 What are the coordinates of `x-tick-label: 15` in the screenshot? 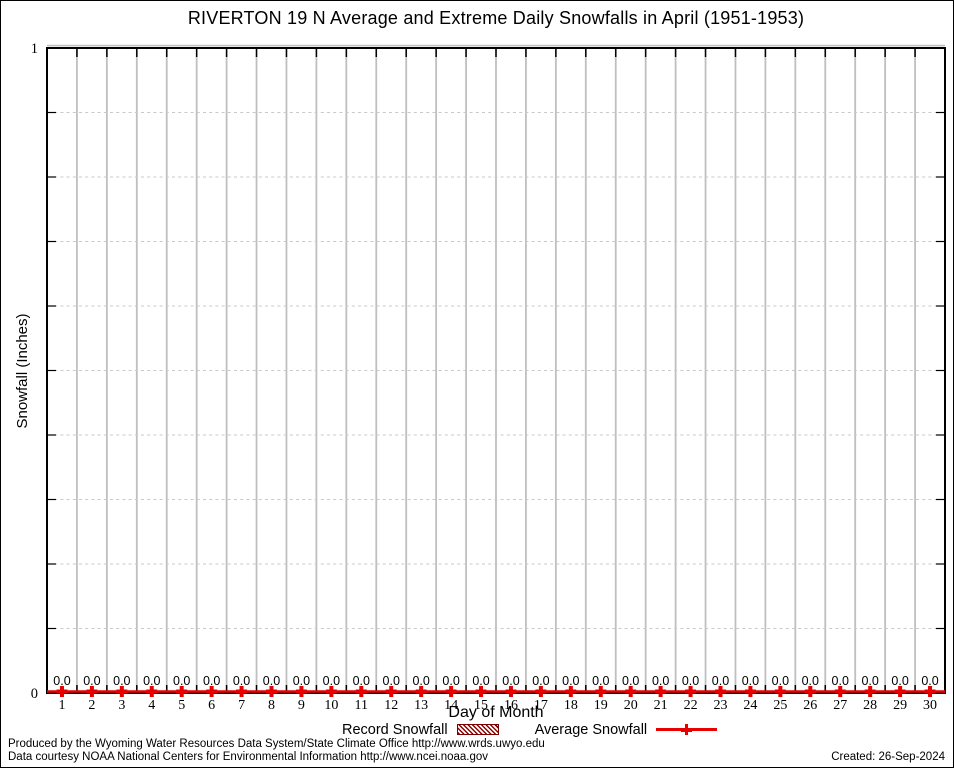 It's located at (481, 705).